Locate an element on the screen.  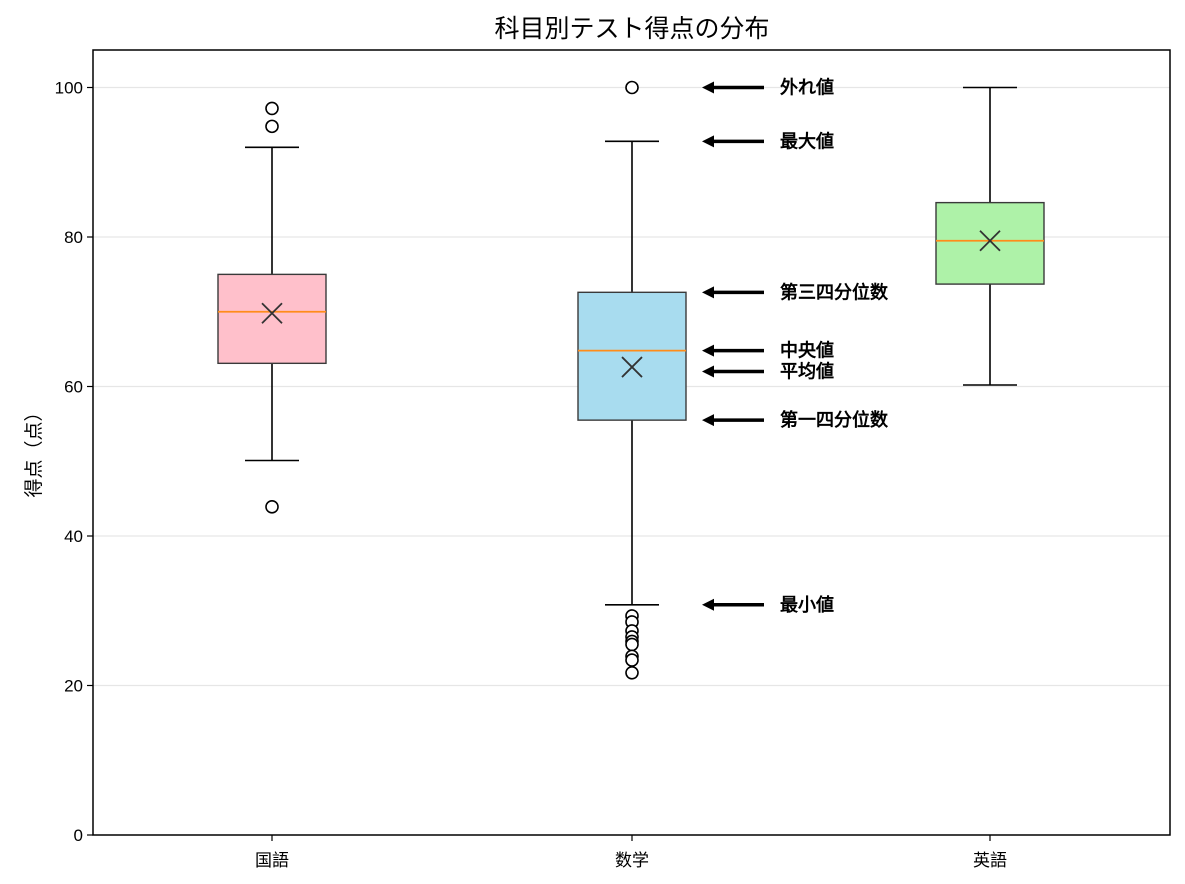
x-axis: 国語 数学 英語 is located at coordinates (631, 853).